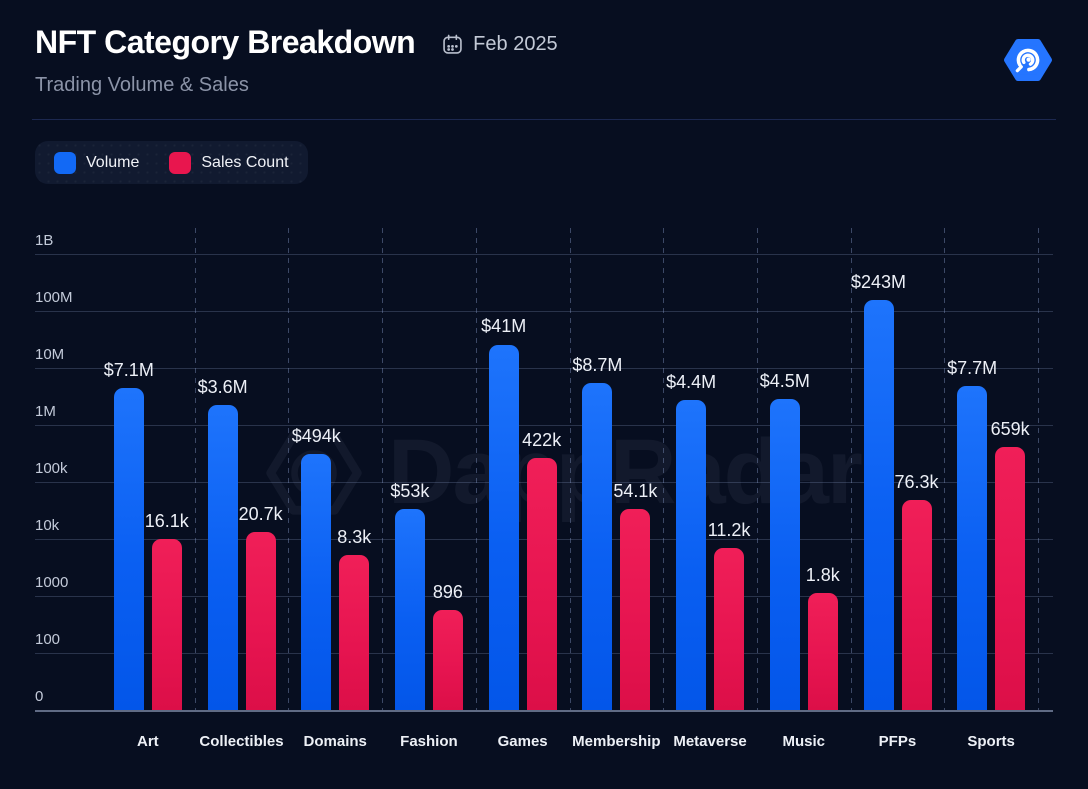  Describe the element at coordinates (222, 557) in the screenshot. I see `bar-volume-collectibles` at that location.